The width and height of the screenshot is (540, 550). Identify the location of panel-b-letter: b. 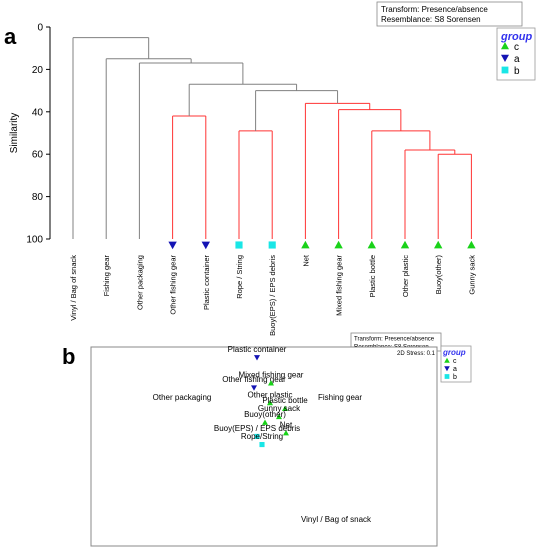
(68, 356).